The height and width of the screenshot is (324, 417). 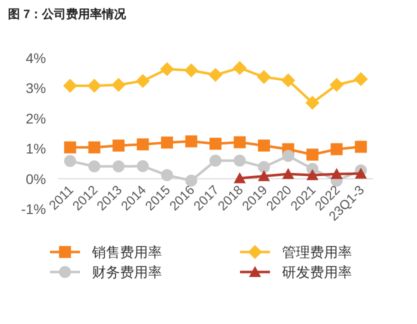 What do you see at coordinates (127, 272) in the screenshot?
I see `legend-label: 财务费用率` at bounding box center [127, 272].